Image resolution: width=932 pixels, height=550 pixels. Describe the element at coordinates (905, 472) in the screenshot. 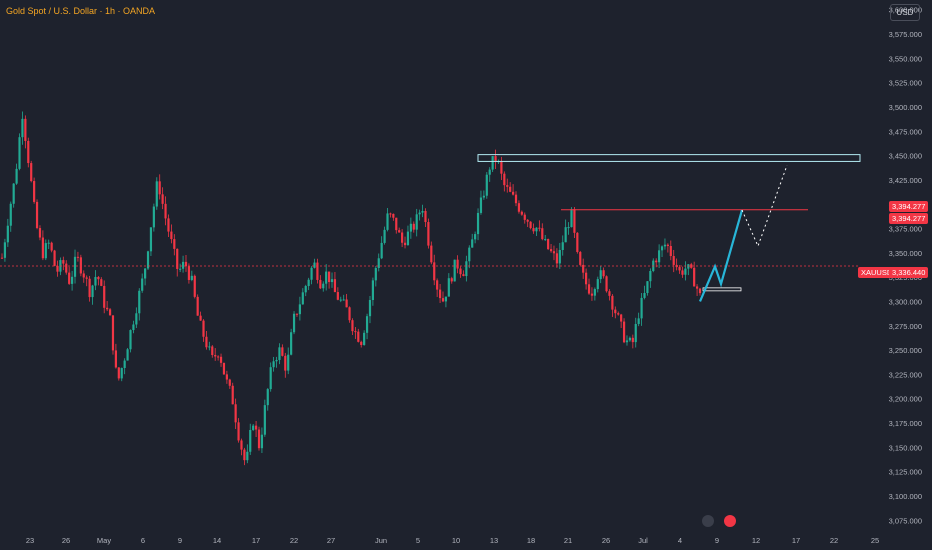

I see `y-tick-label: 3,125.000` at that location.